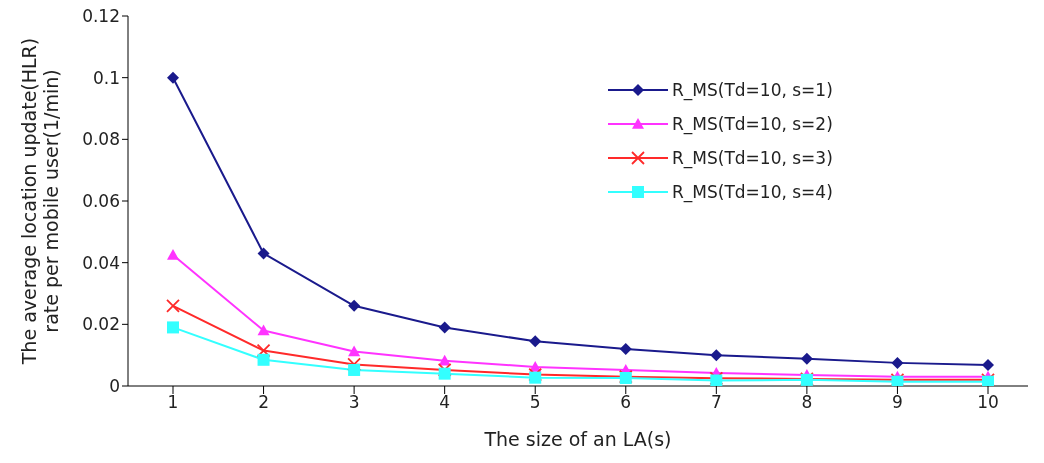 This screenshot has height=463, width=1044. Describe the element at coordinates (101, 324) in the screenshot. I see `y-tick-label: 0.02` at that location.